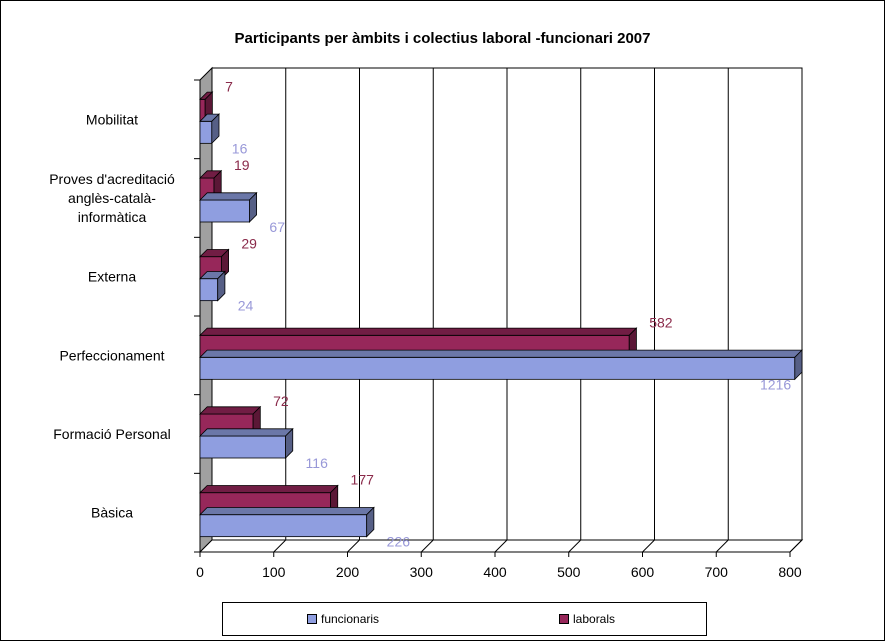 The height and width of the screenshot is (641, 885). What do you see at coordinates (112, 179) in the screenshot?
I see `category-label: Proves d'acreditació` at bounding box center [112, 179].